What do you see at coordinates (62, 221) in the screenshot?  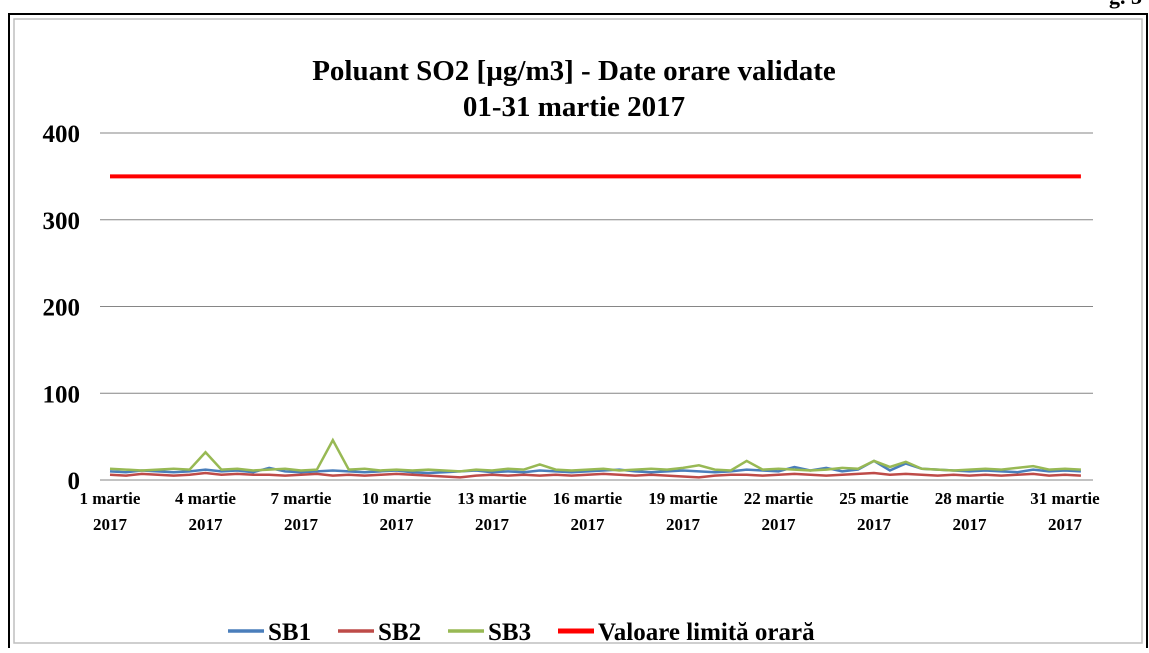 I see `y-tick-label: 300` at bounding box center [62, 221].